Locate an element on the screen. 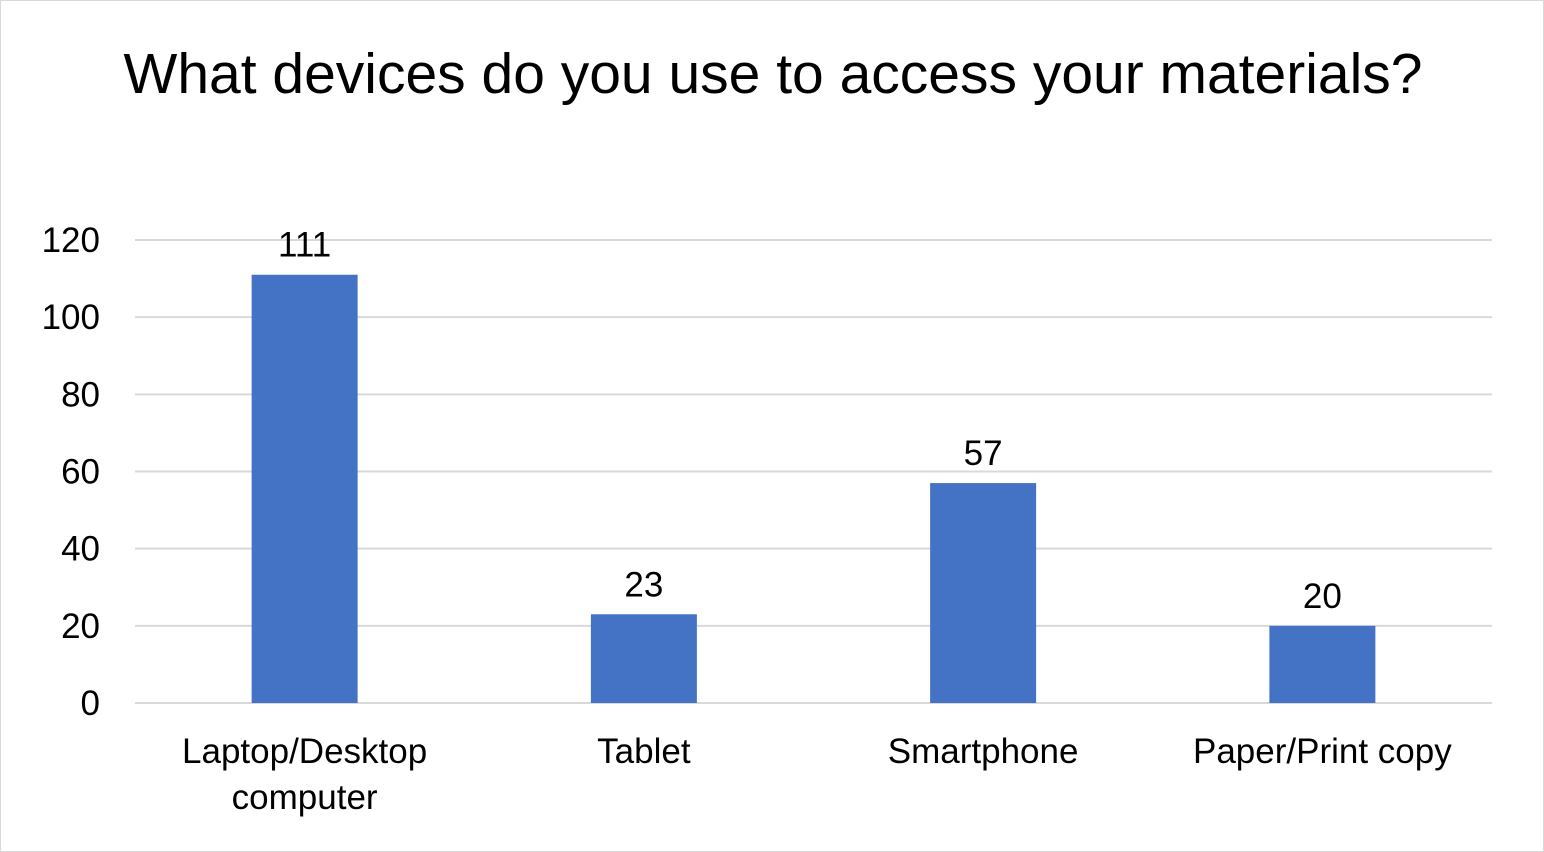  y-tick-label: 100 is located at coordinates (71, 317).